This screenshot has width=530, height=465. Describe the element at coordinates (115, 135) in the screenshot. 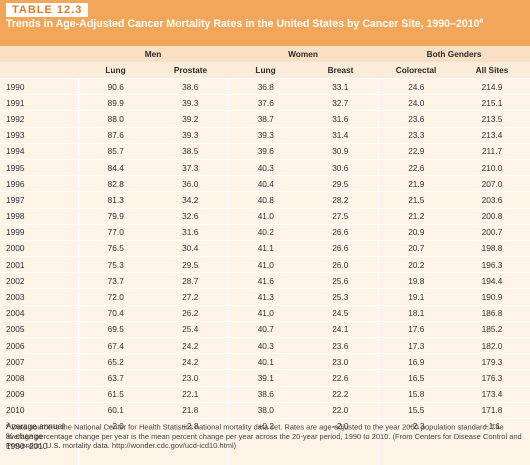

I see `table-cell: 87.6` at that location.